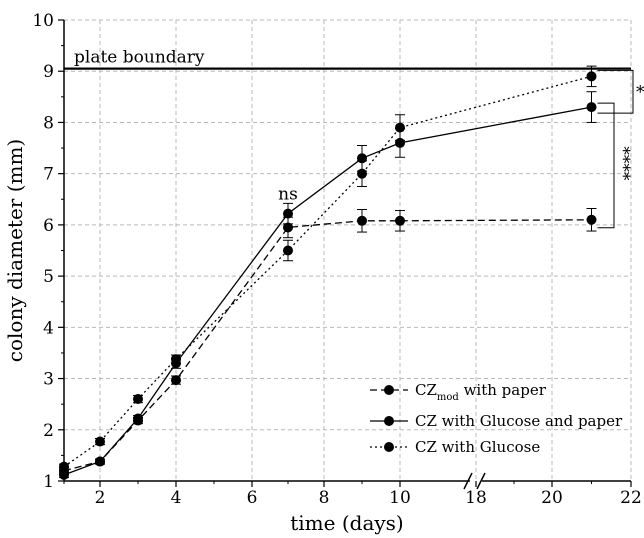  Describe the element at coordinates (48, 226) in the screenshot. I see `y-tick-label: 6` at that location.